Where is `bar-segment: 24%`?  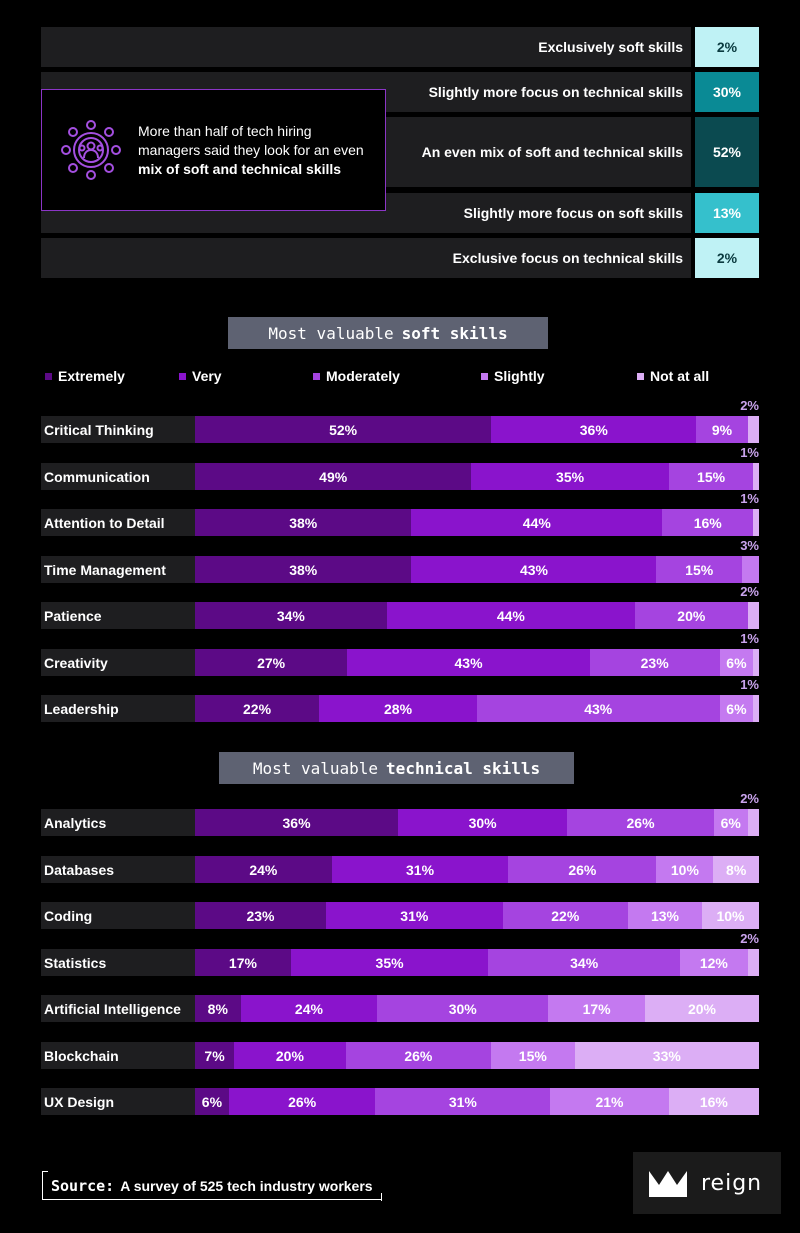
bar-segment: 24% is located at coordinates (263, 869).